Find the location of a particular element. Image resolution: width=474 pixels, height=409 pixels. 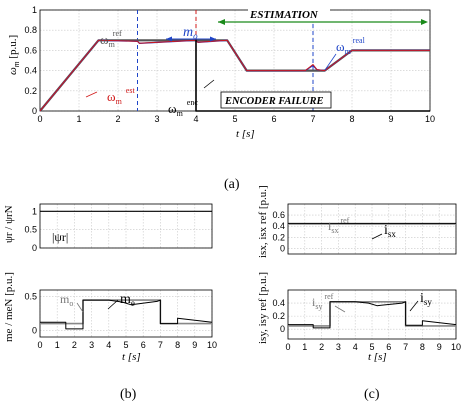

panel-b-bottom-xtick-label: 1 is located at coordinates (57, 345).